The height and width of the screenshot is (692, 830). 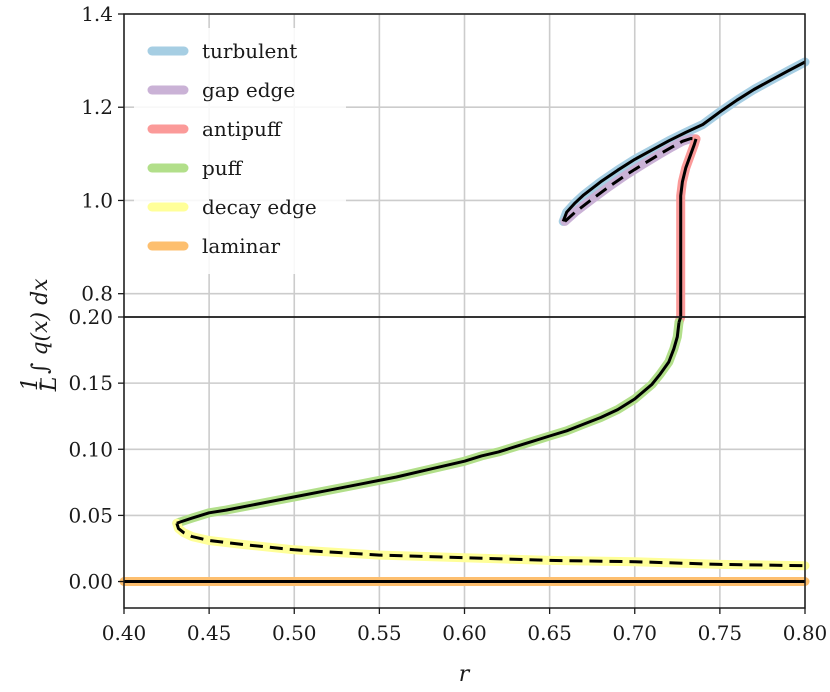 What do you see at coordinates (720, 633) in the screenshot?
I see `x-tick-label: 0.75` at bounding box center [720, 633].